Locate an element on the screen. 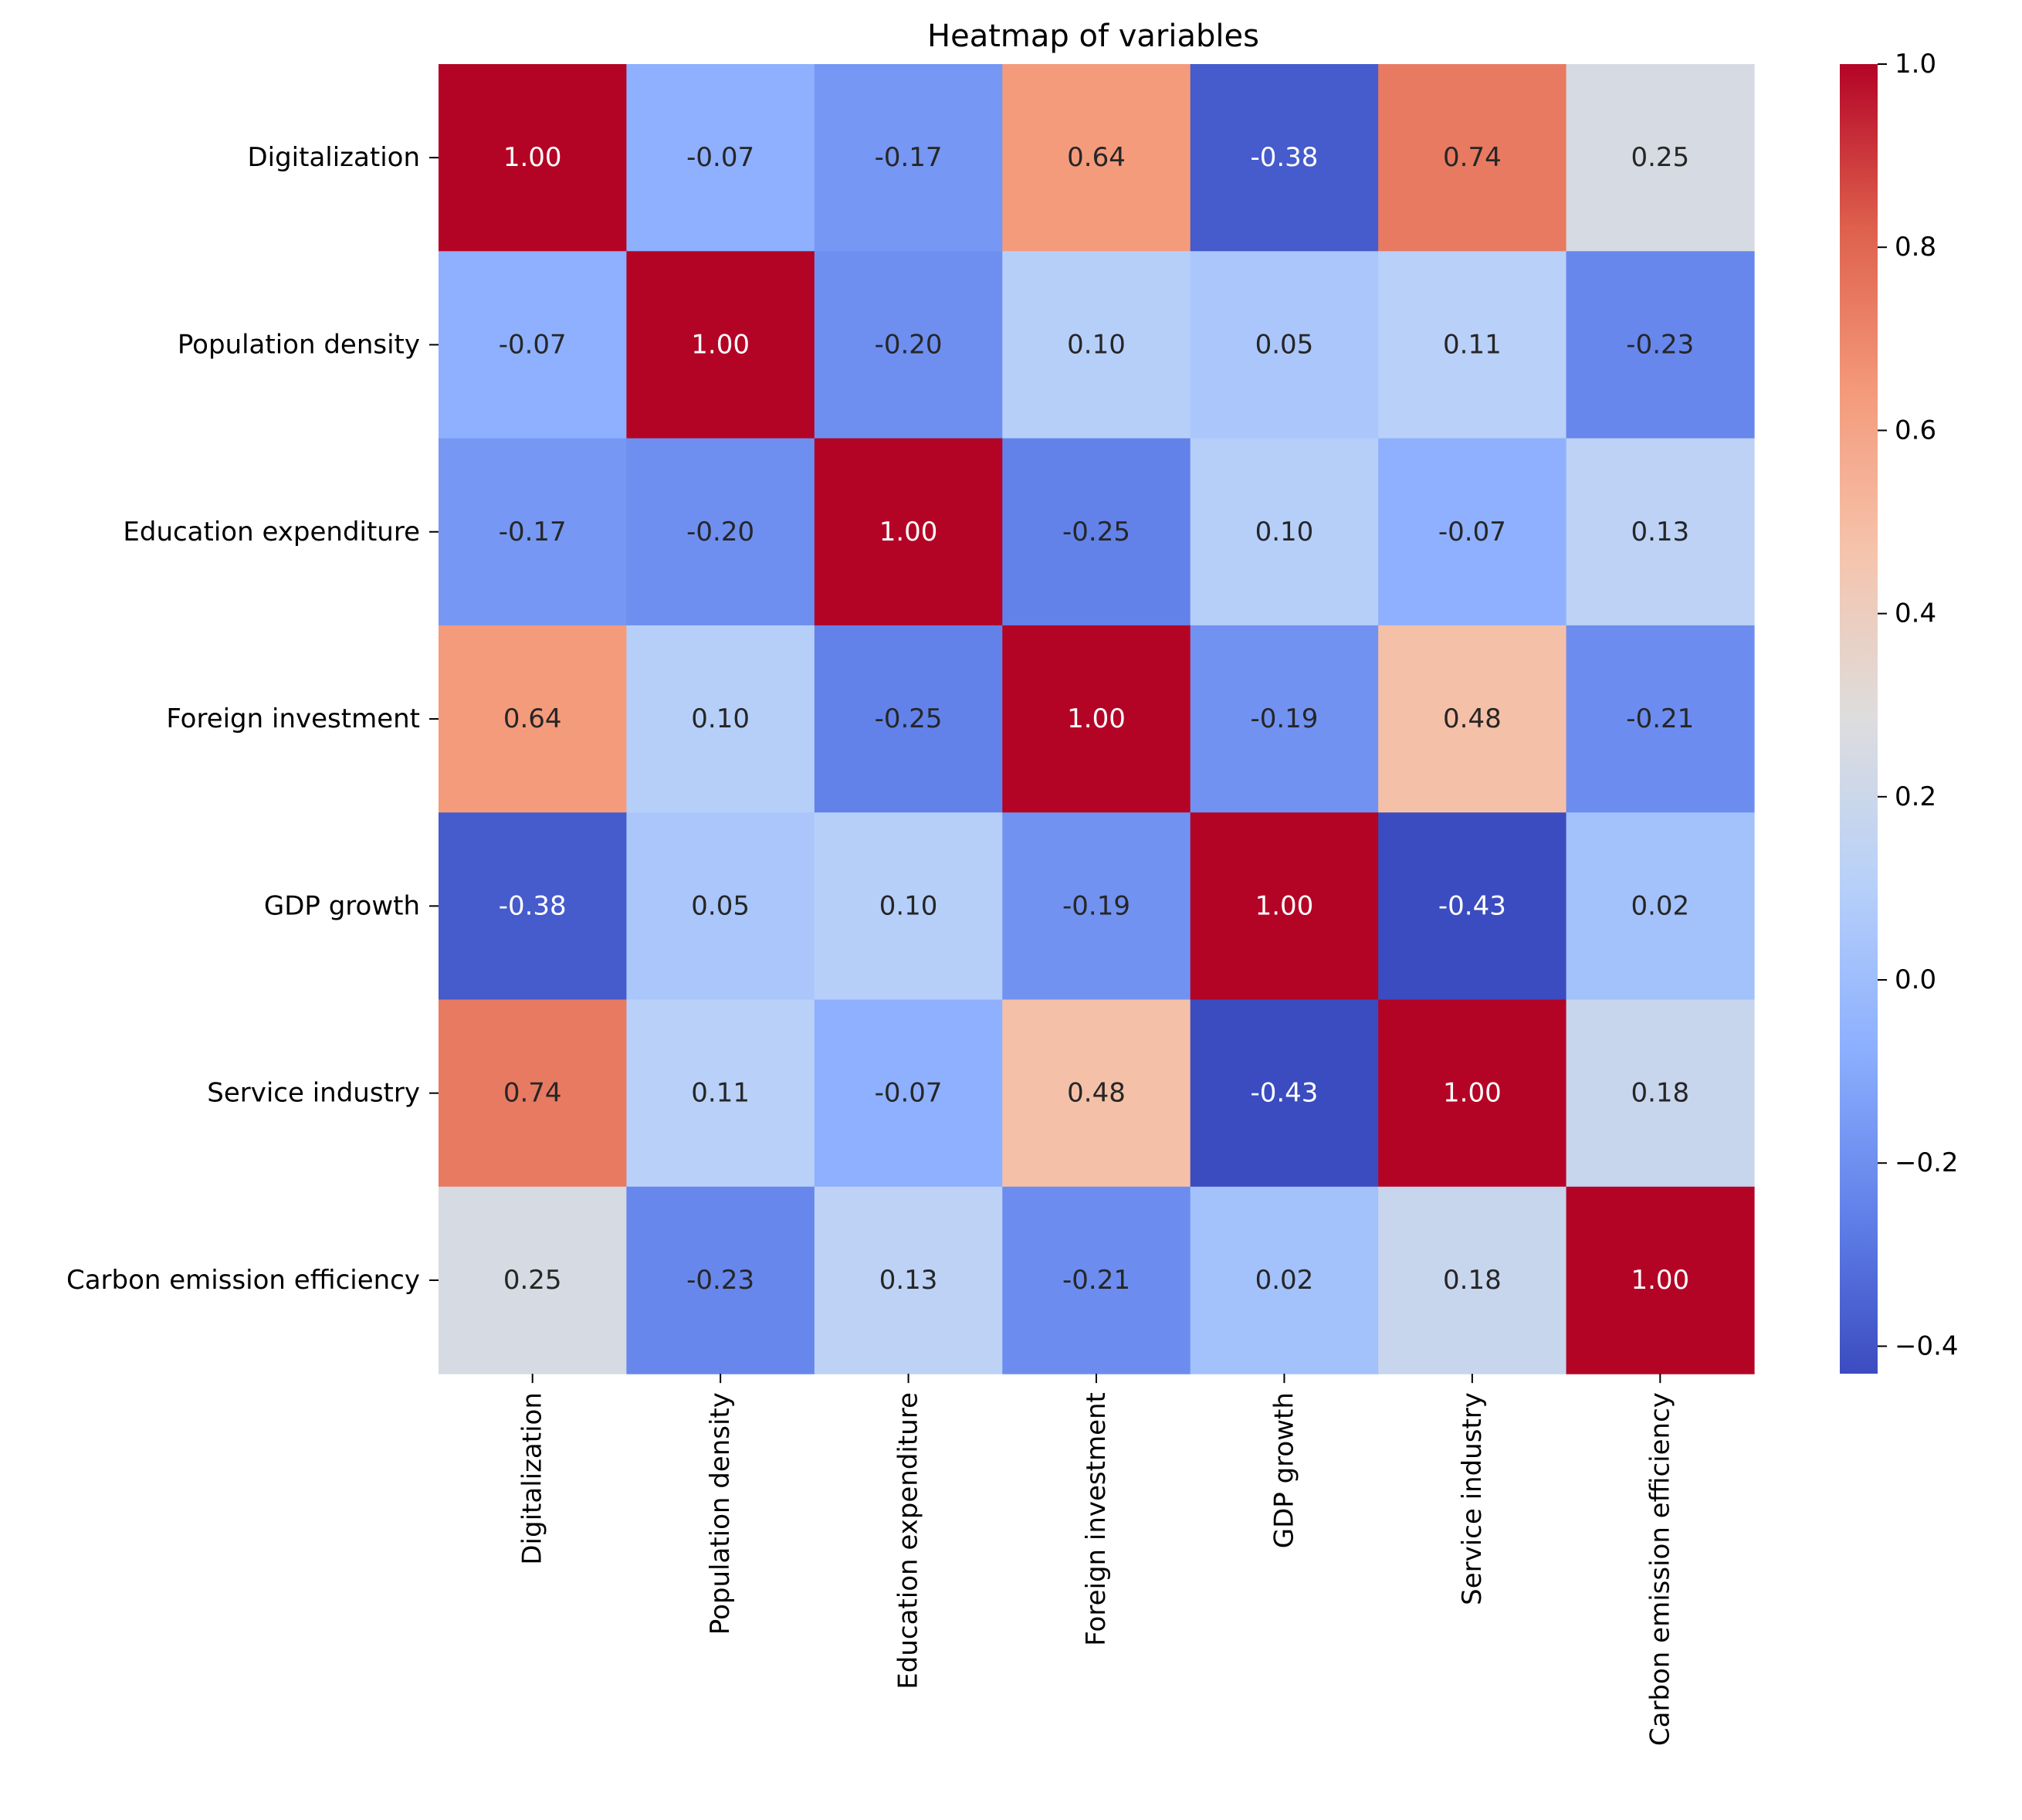 This screenshot has height=1820, width=2022. x-tick-label-service-industry: Service industry is located at coordinates (1472, 1498).